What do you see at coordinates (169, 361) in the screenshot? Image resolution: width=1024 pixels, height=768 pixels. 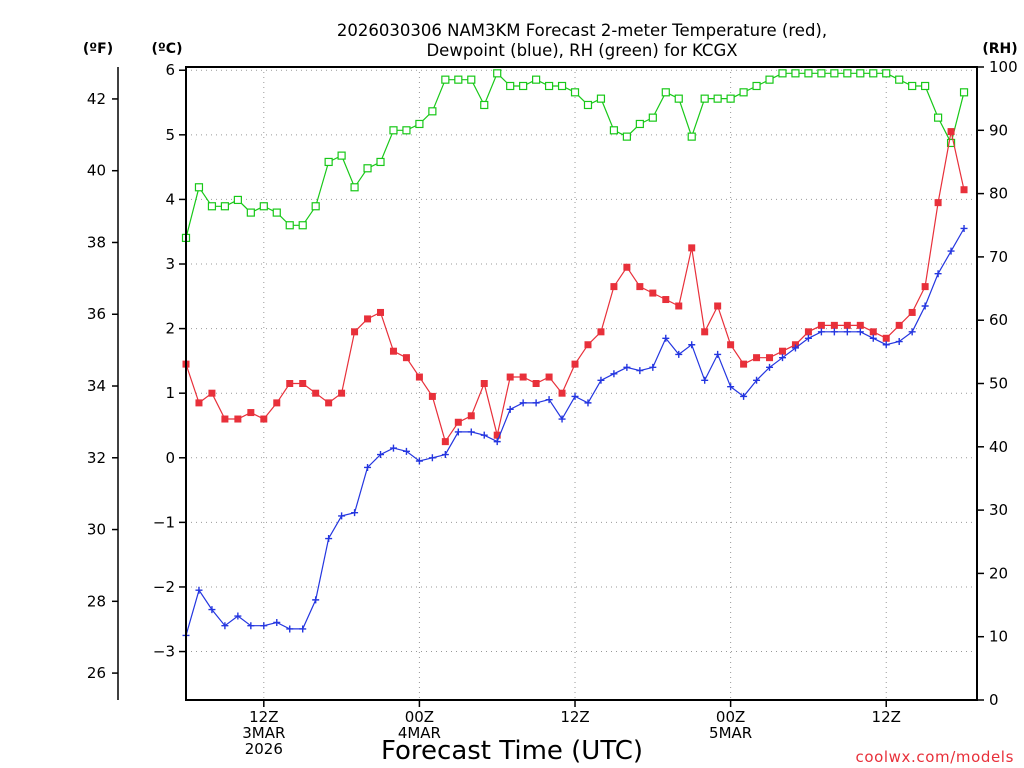 I see `celsius-axis: −3 −2 −1 0 1 2 3 4 5 6` at bounding box center [169, 361].